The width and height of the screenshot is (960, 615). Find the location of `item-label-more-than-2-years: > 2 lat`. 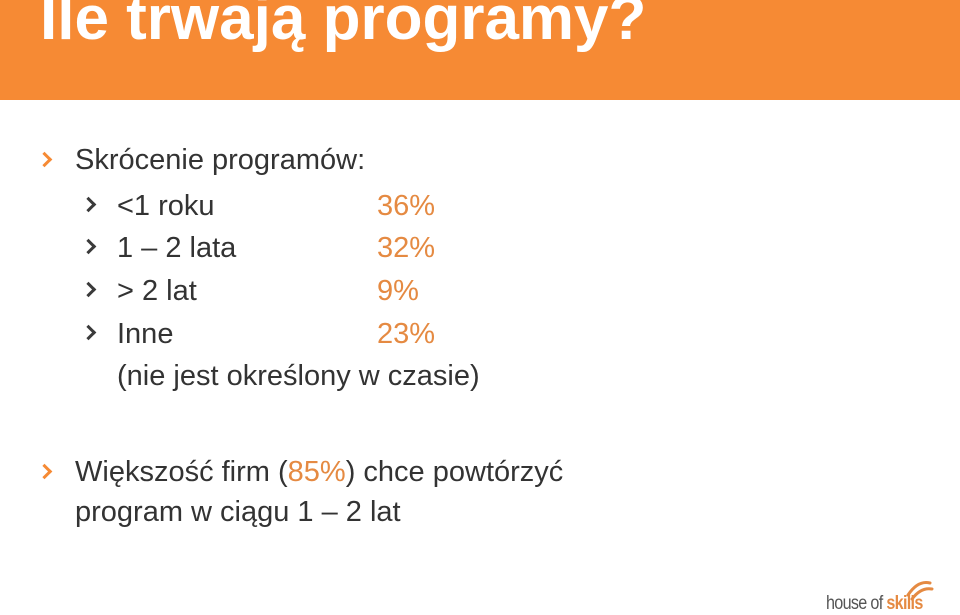

item-label-more-than-2-years: > 2 lat is located at coordinates (157, 291).